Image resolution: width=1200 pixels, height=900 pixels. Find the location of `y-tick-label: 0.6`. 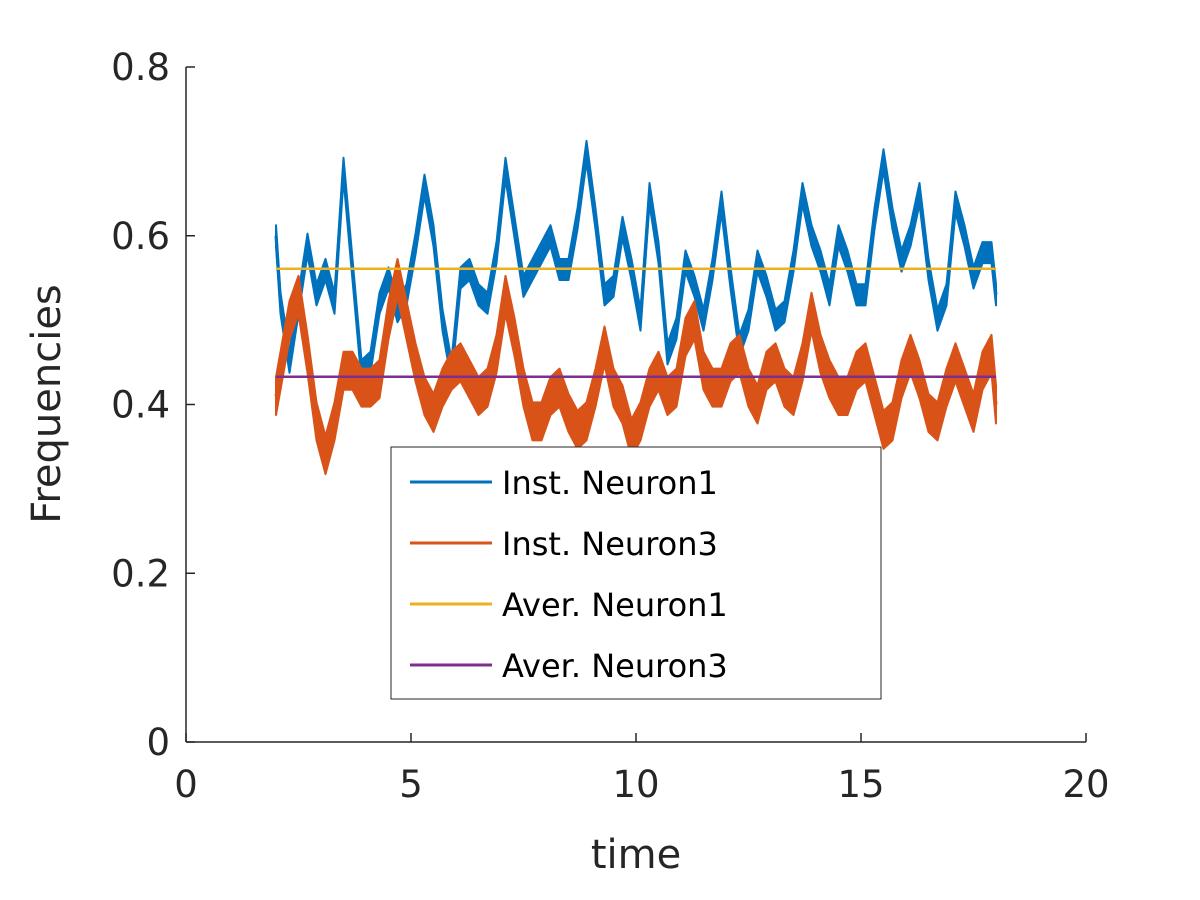

y-tick-label: 0.6 is located at coordinates (140, 236).